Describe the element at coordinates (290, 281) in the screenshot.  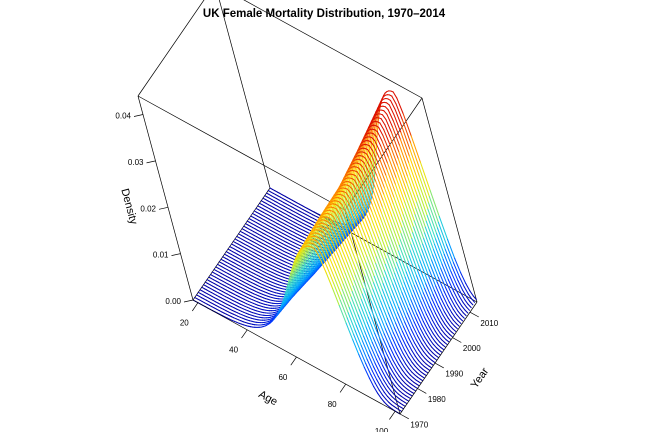
I see `density-curve-segment-1971` at that location.